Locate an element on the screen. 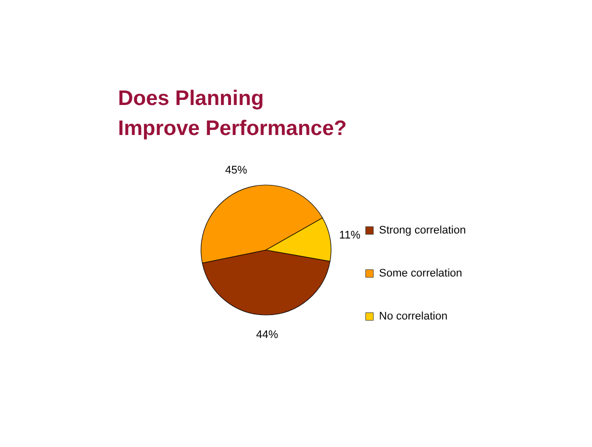  legend-label: Strong correlation is located at coordinates (422, 230).